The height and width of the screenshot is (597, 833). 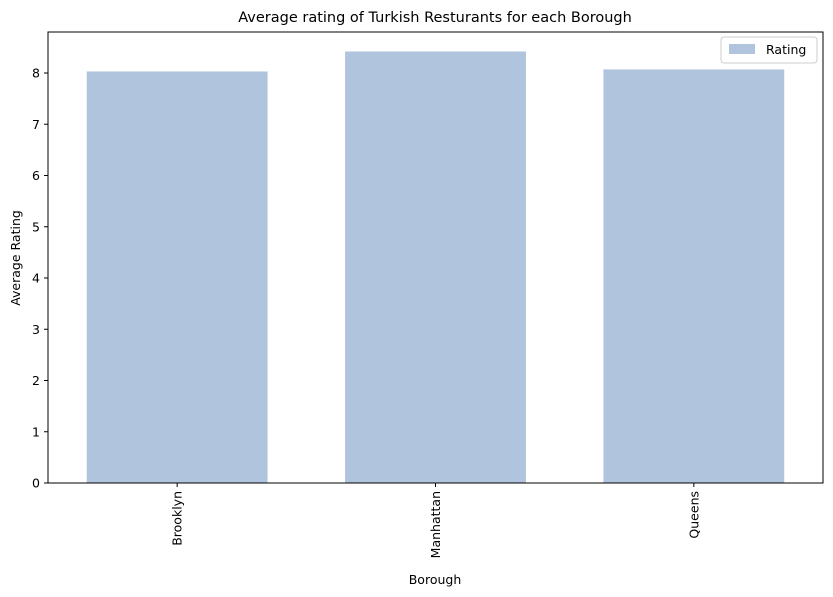 I want to click on y-tick-label: 1, so click(x=36, y=431).